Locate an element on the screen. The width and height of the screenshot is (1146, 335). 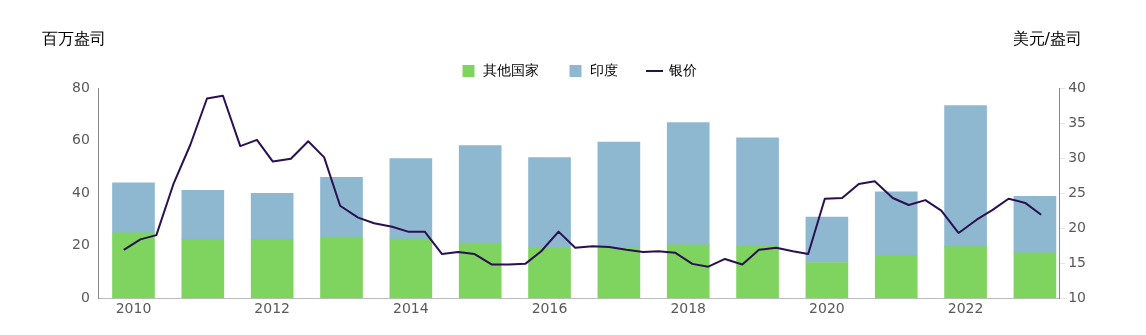
y-tick-label: 20 is located at coordinates (80, 244).